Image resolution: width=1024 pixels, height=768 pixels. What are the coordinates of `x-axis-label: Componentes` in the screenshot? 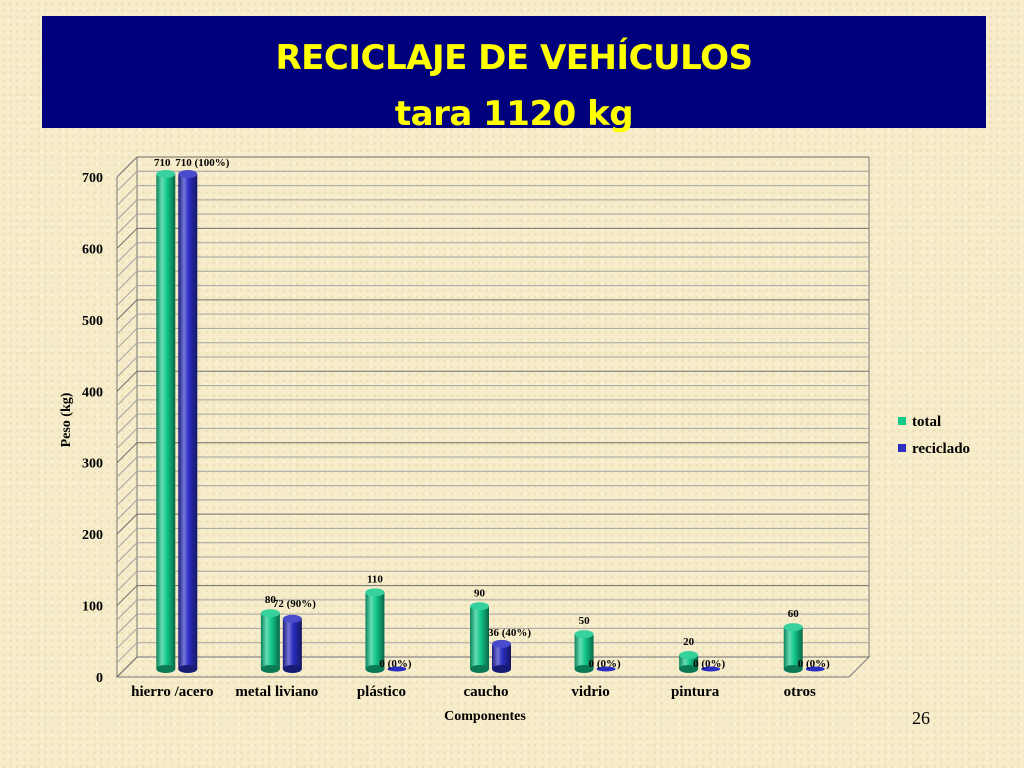 It's located at (485, 716).